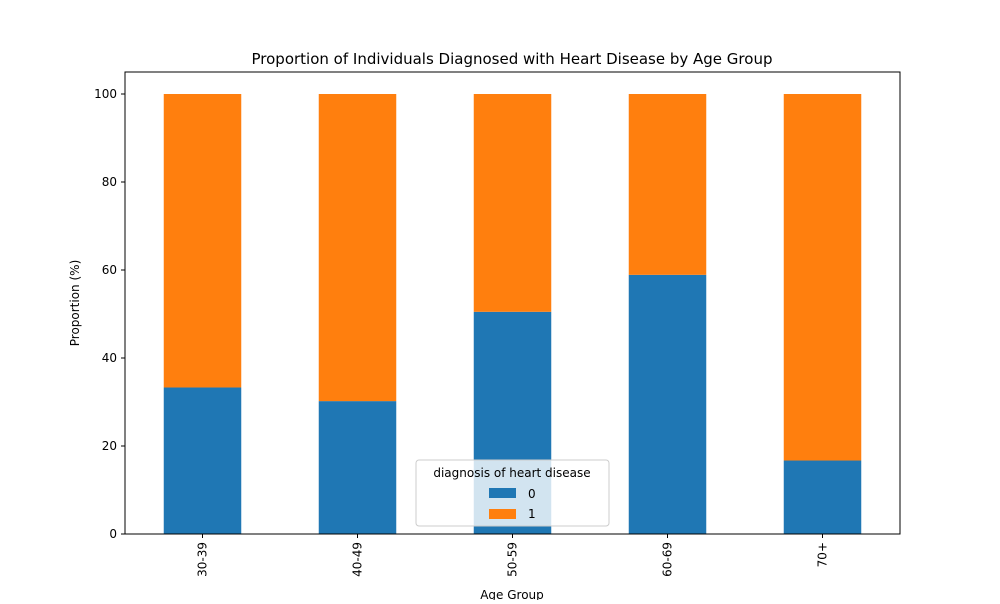 The height and width of the screenshot is (604, 1000). What do you see at coordinates (109, 358) in the screenshot?
I see `y-tick-label: 40` at bounding box center [109, 358].